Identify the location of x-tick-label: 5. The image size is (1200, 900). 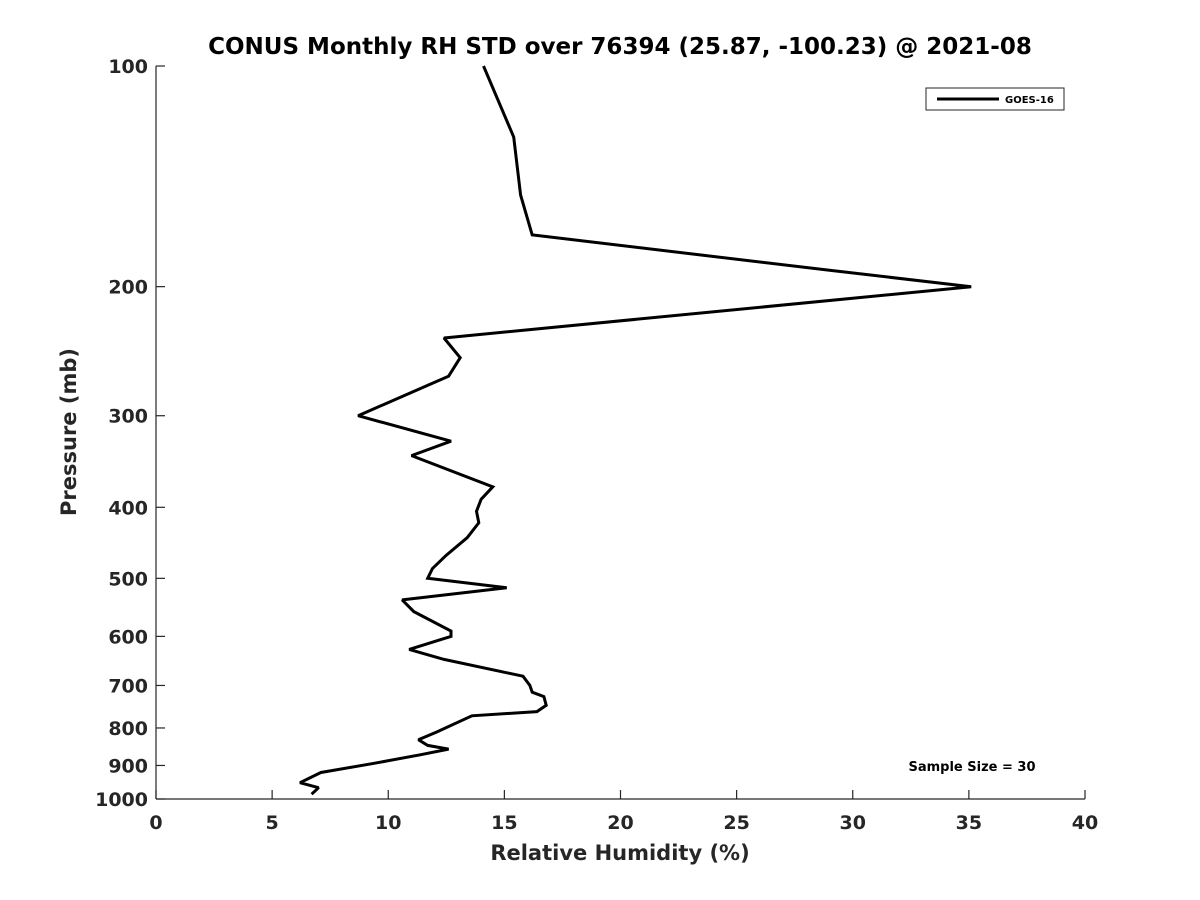
(272, 823).